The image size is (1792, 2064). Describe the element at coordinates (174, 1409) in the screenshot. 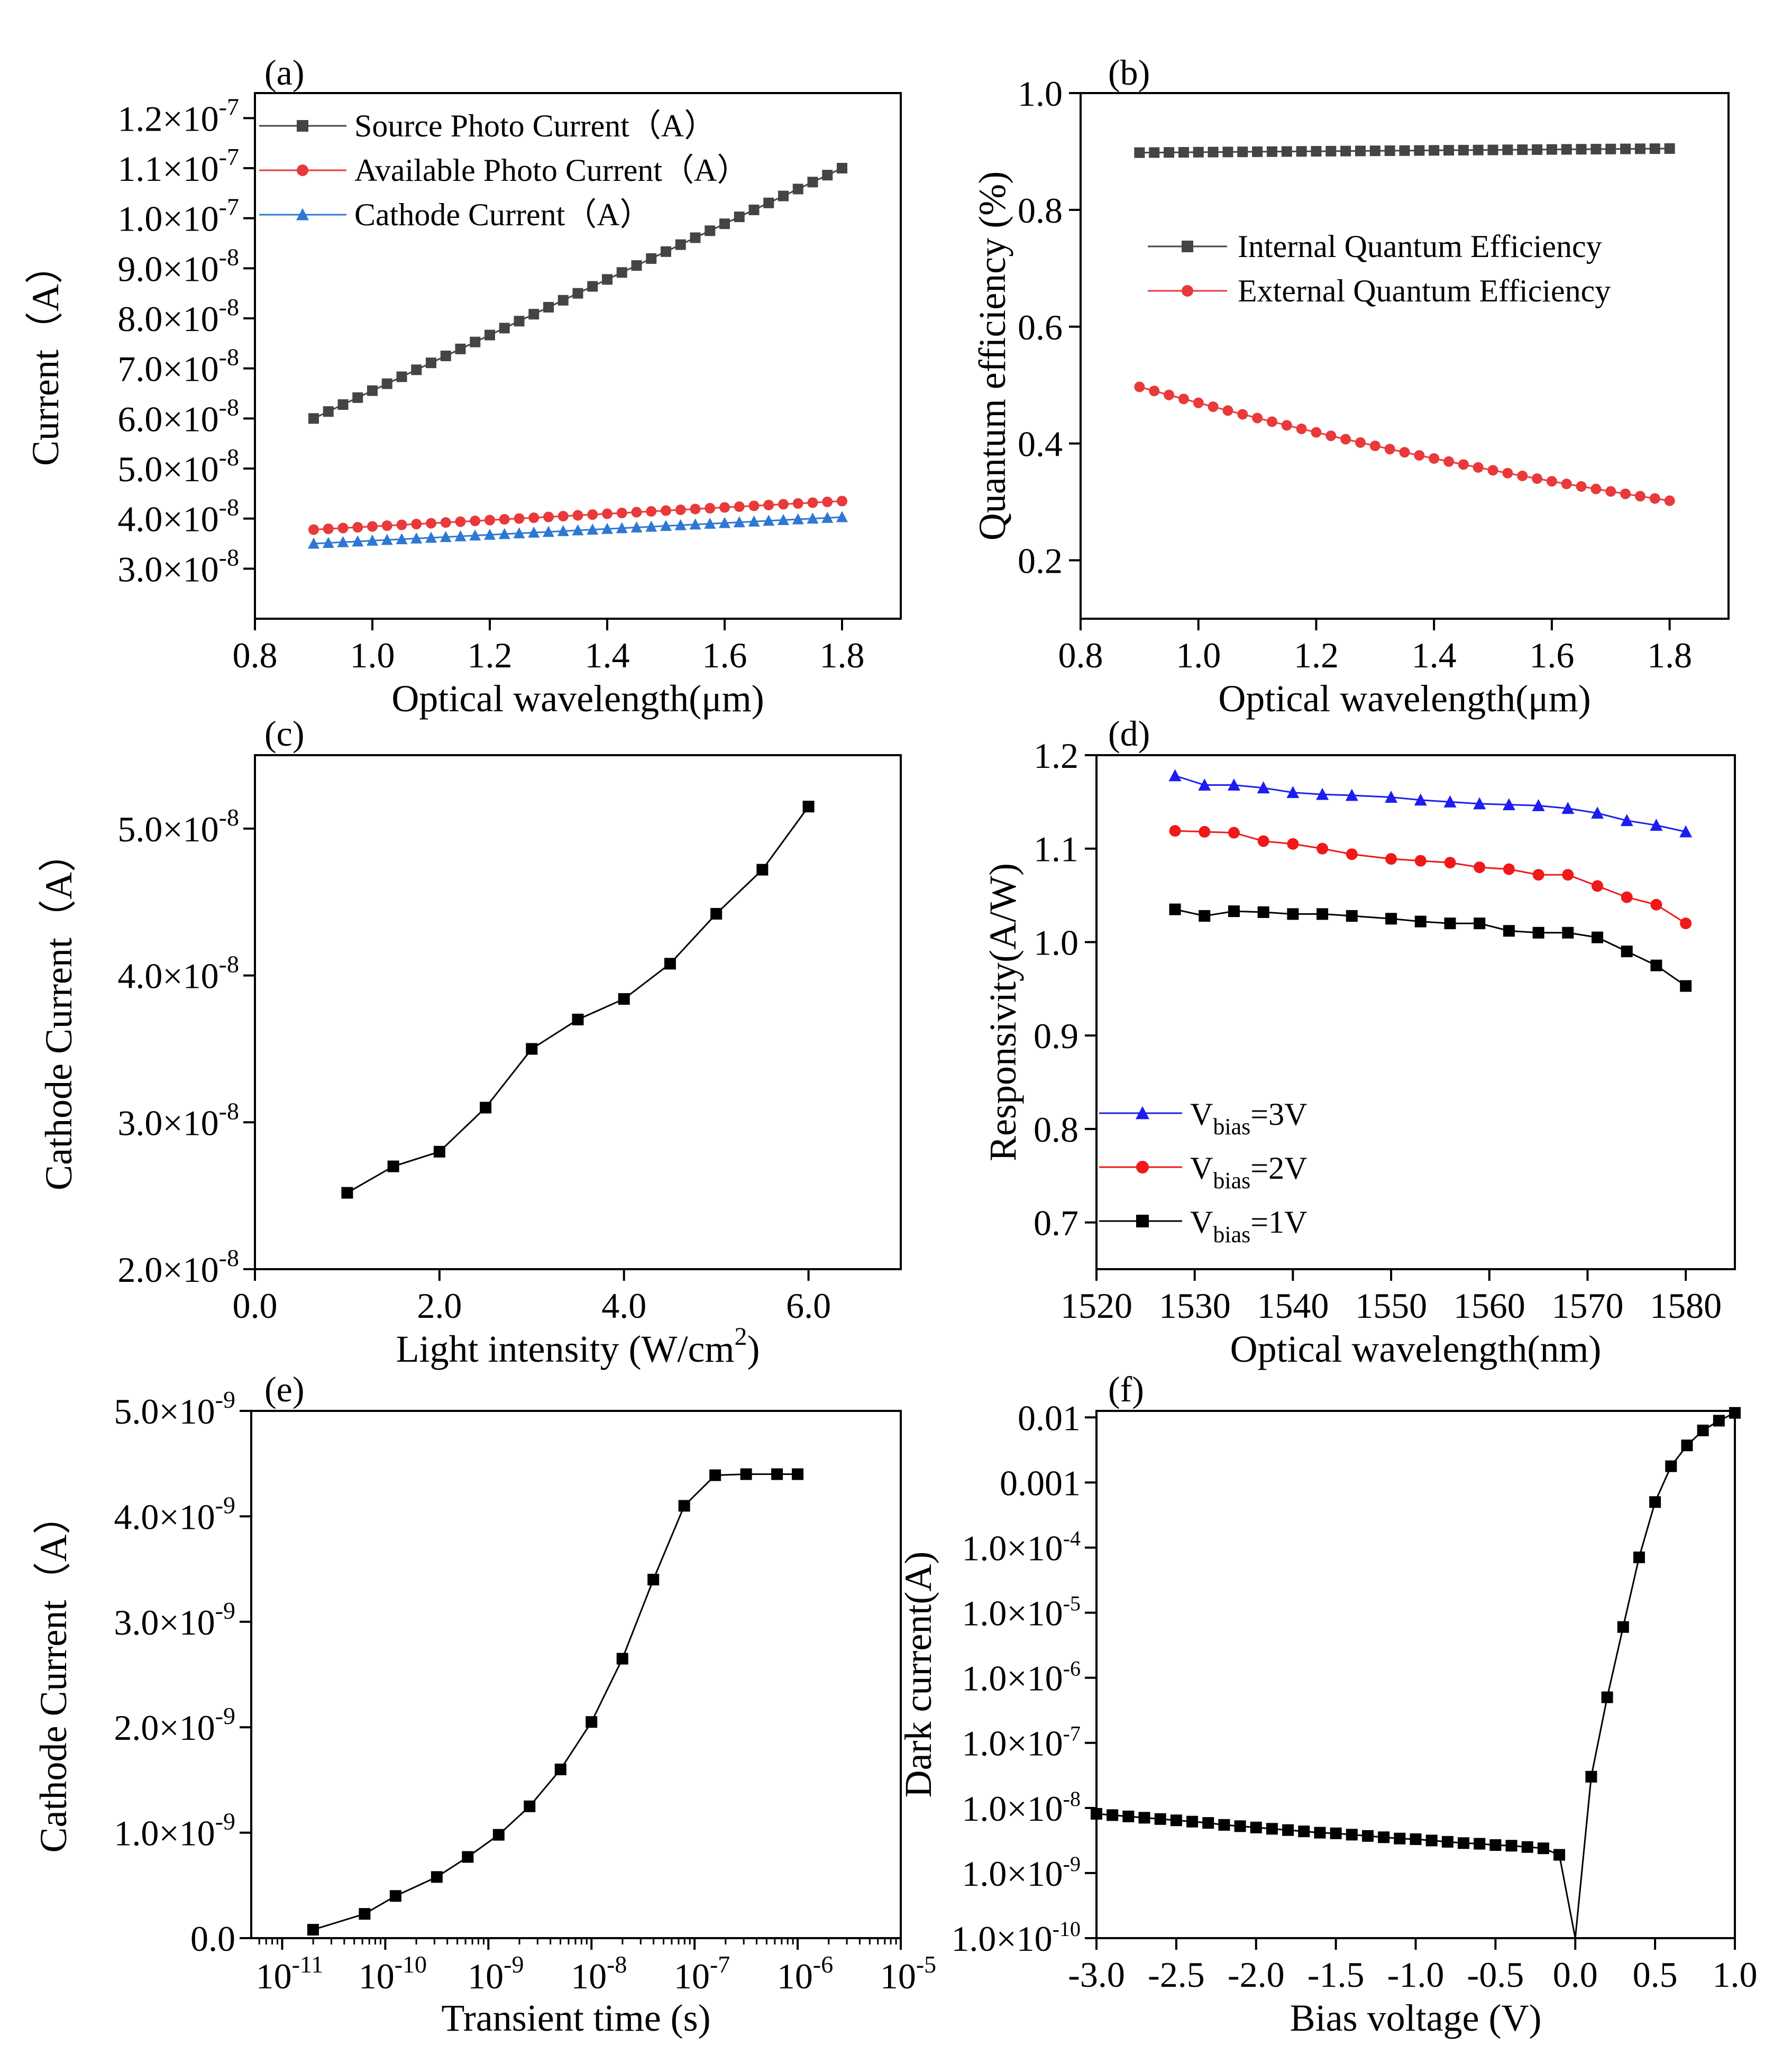

I see `y-tick-label: 5.0×10⁻⁹` at that location.